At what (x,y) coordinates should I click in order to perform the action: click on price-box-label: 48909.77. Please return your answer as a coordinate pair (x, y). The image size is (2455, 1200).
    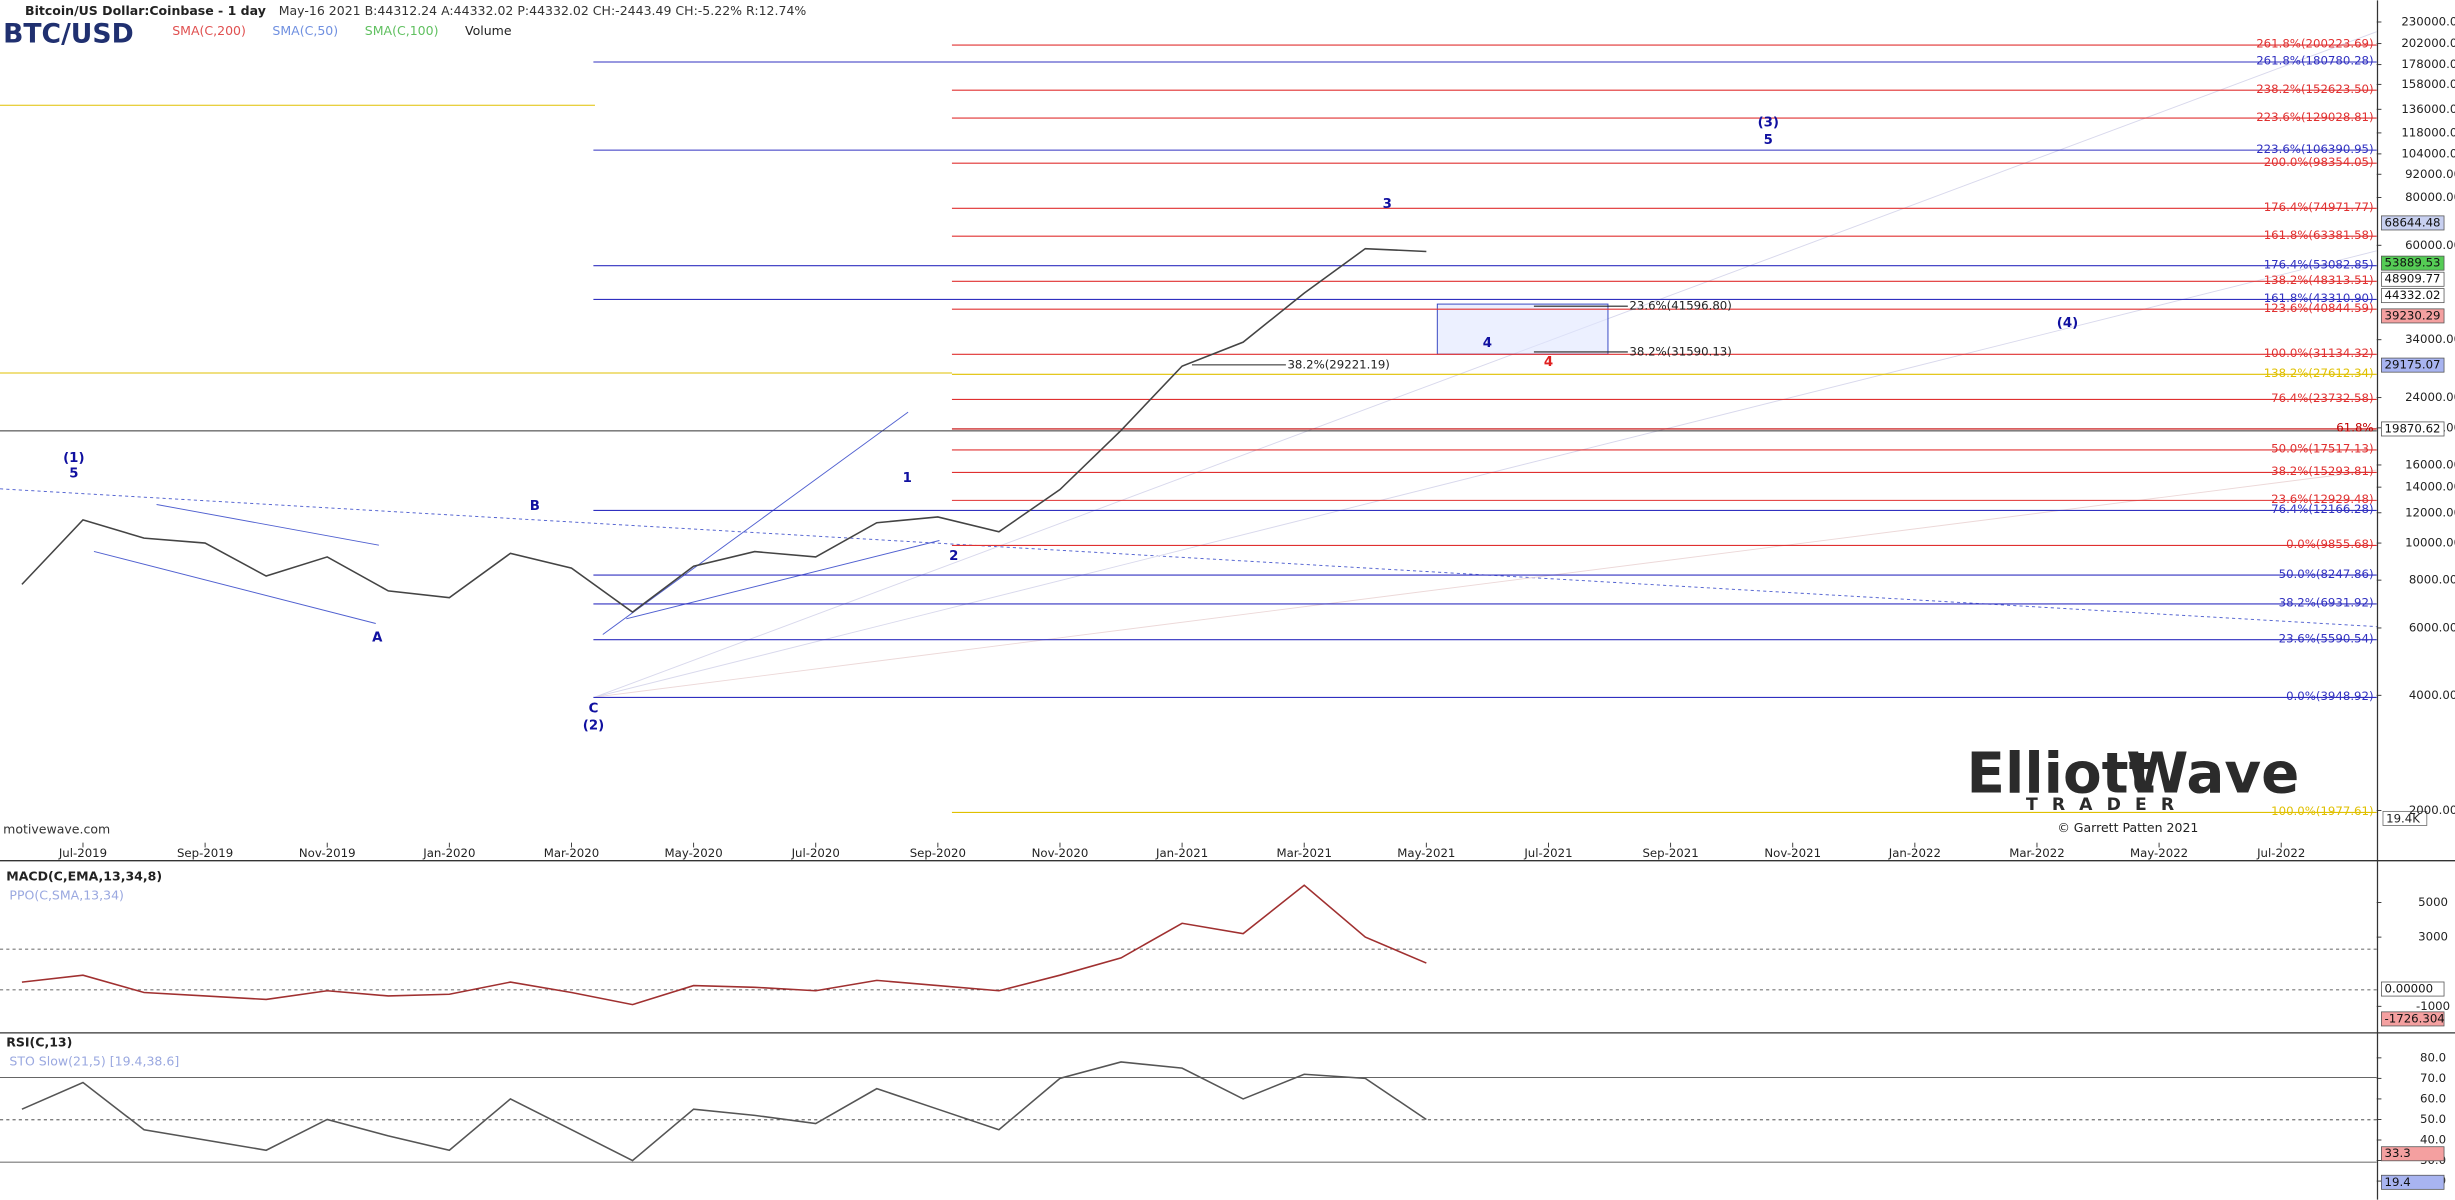
    Looking at the image, I should click on (2413, 279).